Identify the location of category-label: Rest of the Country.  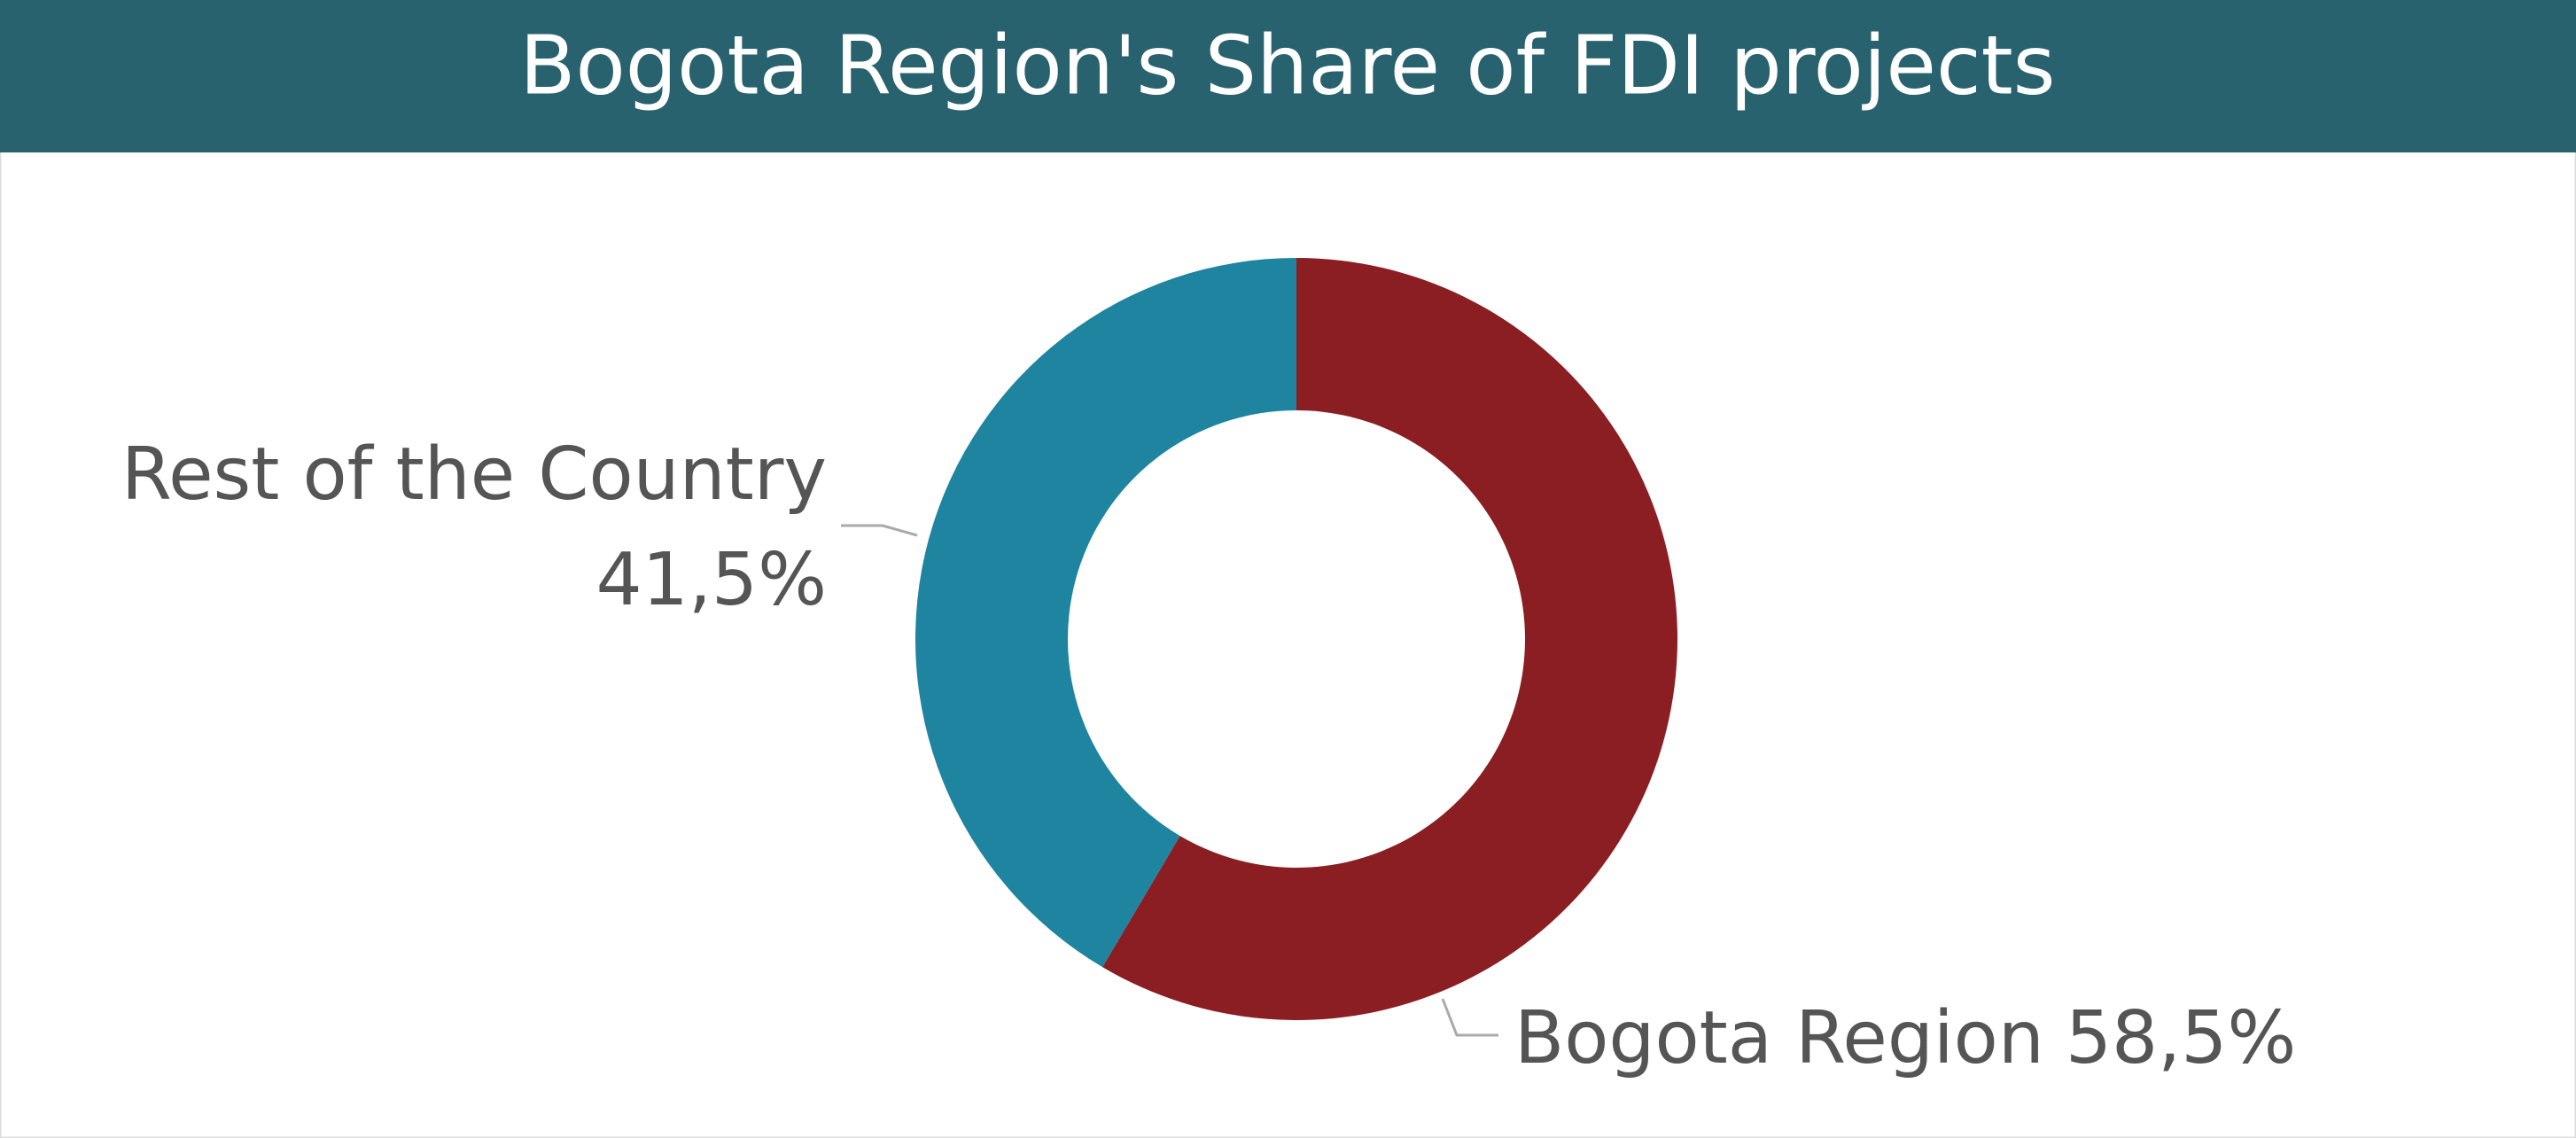
(474, 475).